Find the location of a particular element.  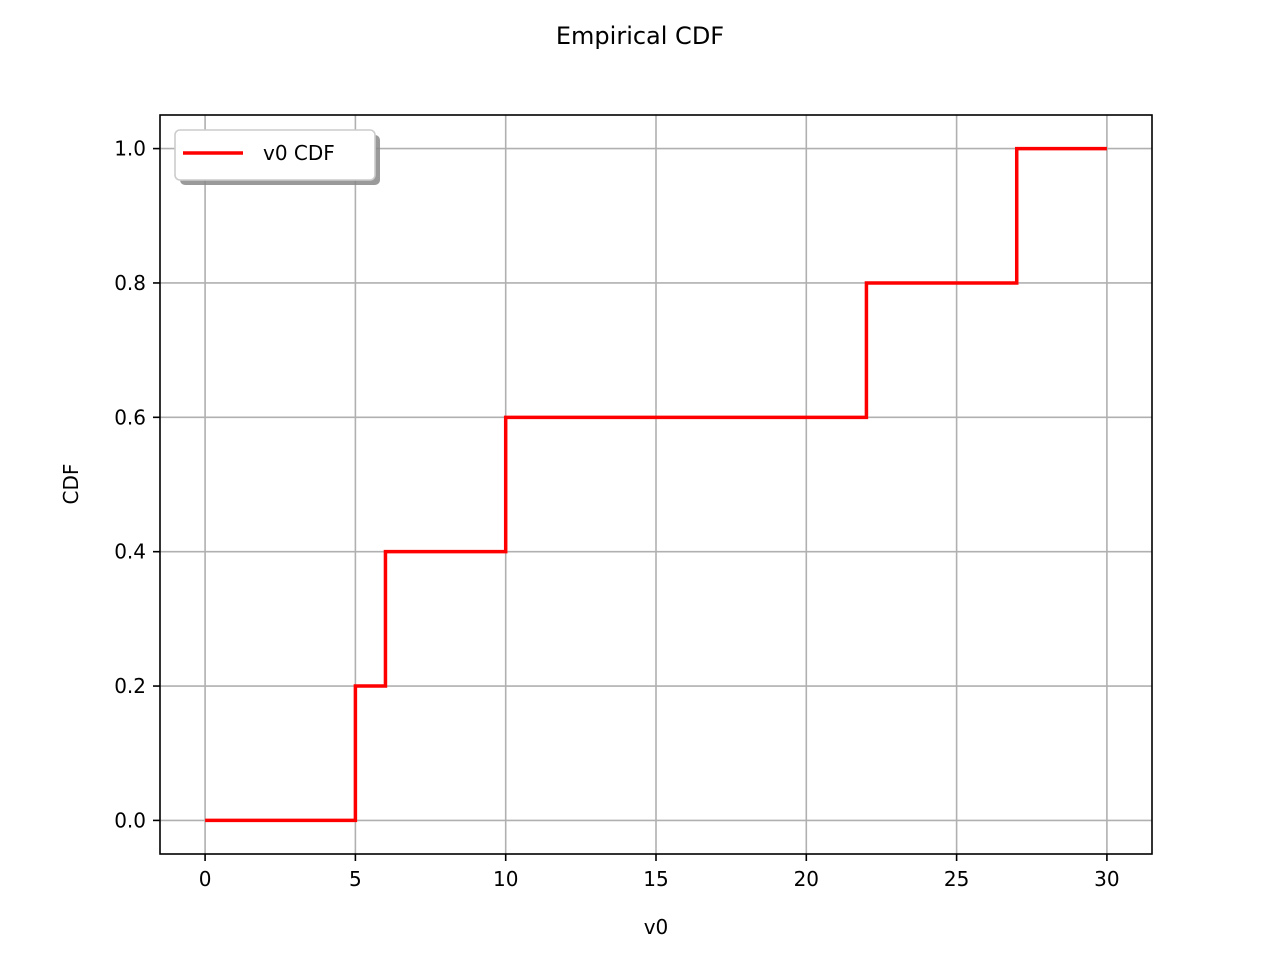

legend: v0 CDF is located at coordinates (277, 157).